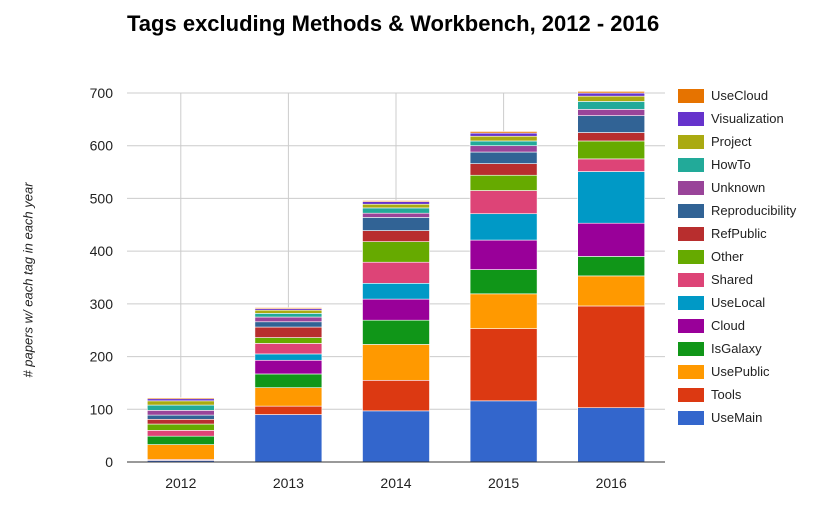 Image resolution: width=824 pixels, height=505 pixels. I want to click on bar-segment-other-2016, so click(611, 150).